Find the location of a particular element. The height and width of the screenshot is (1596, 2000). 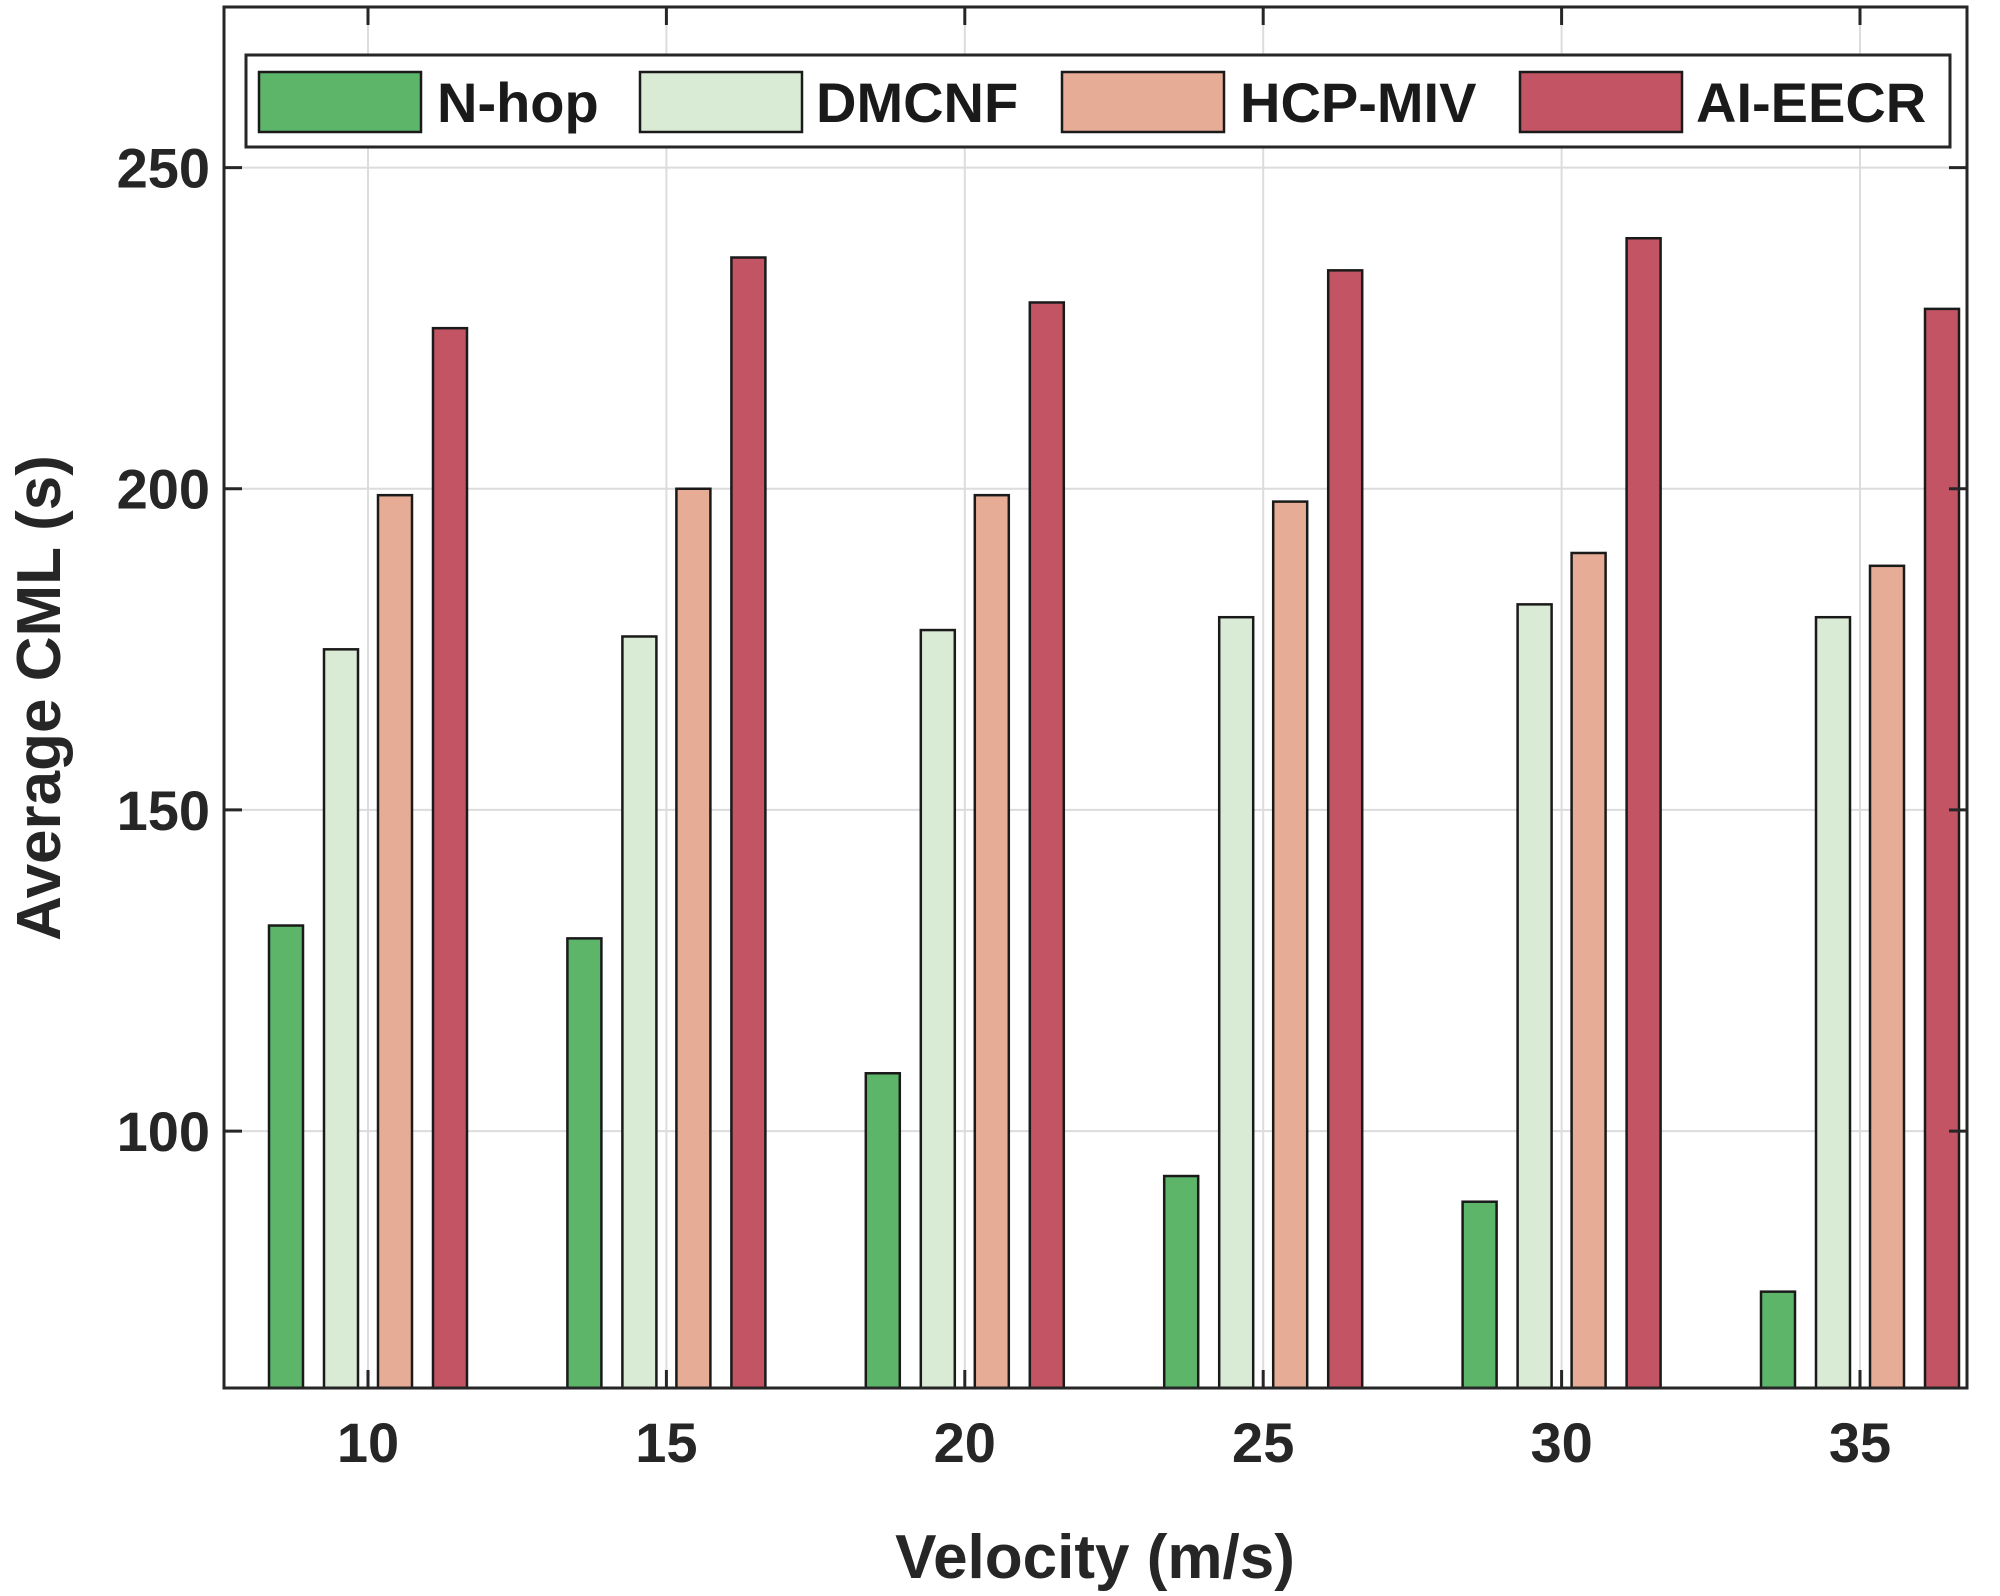

legend-label: HCP-MIV is located at coordinates (1358, 102).